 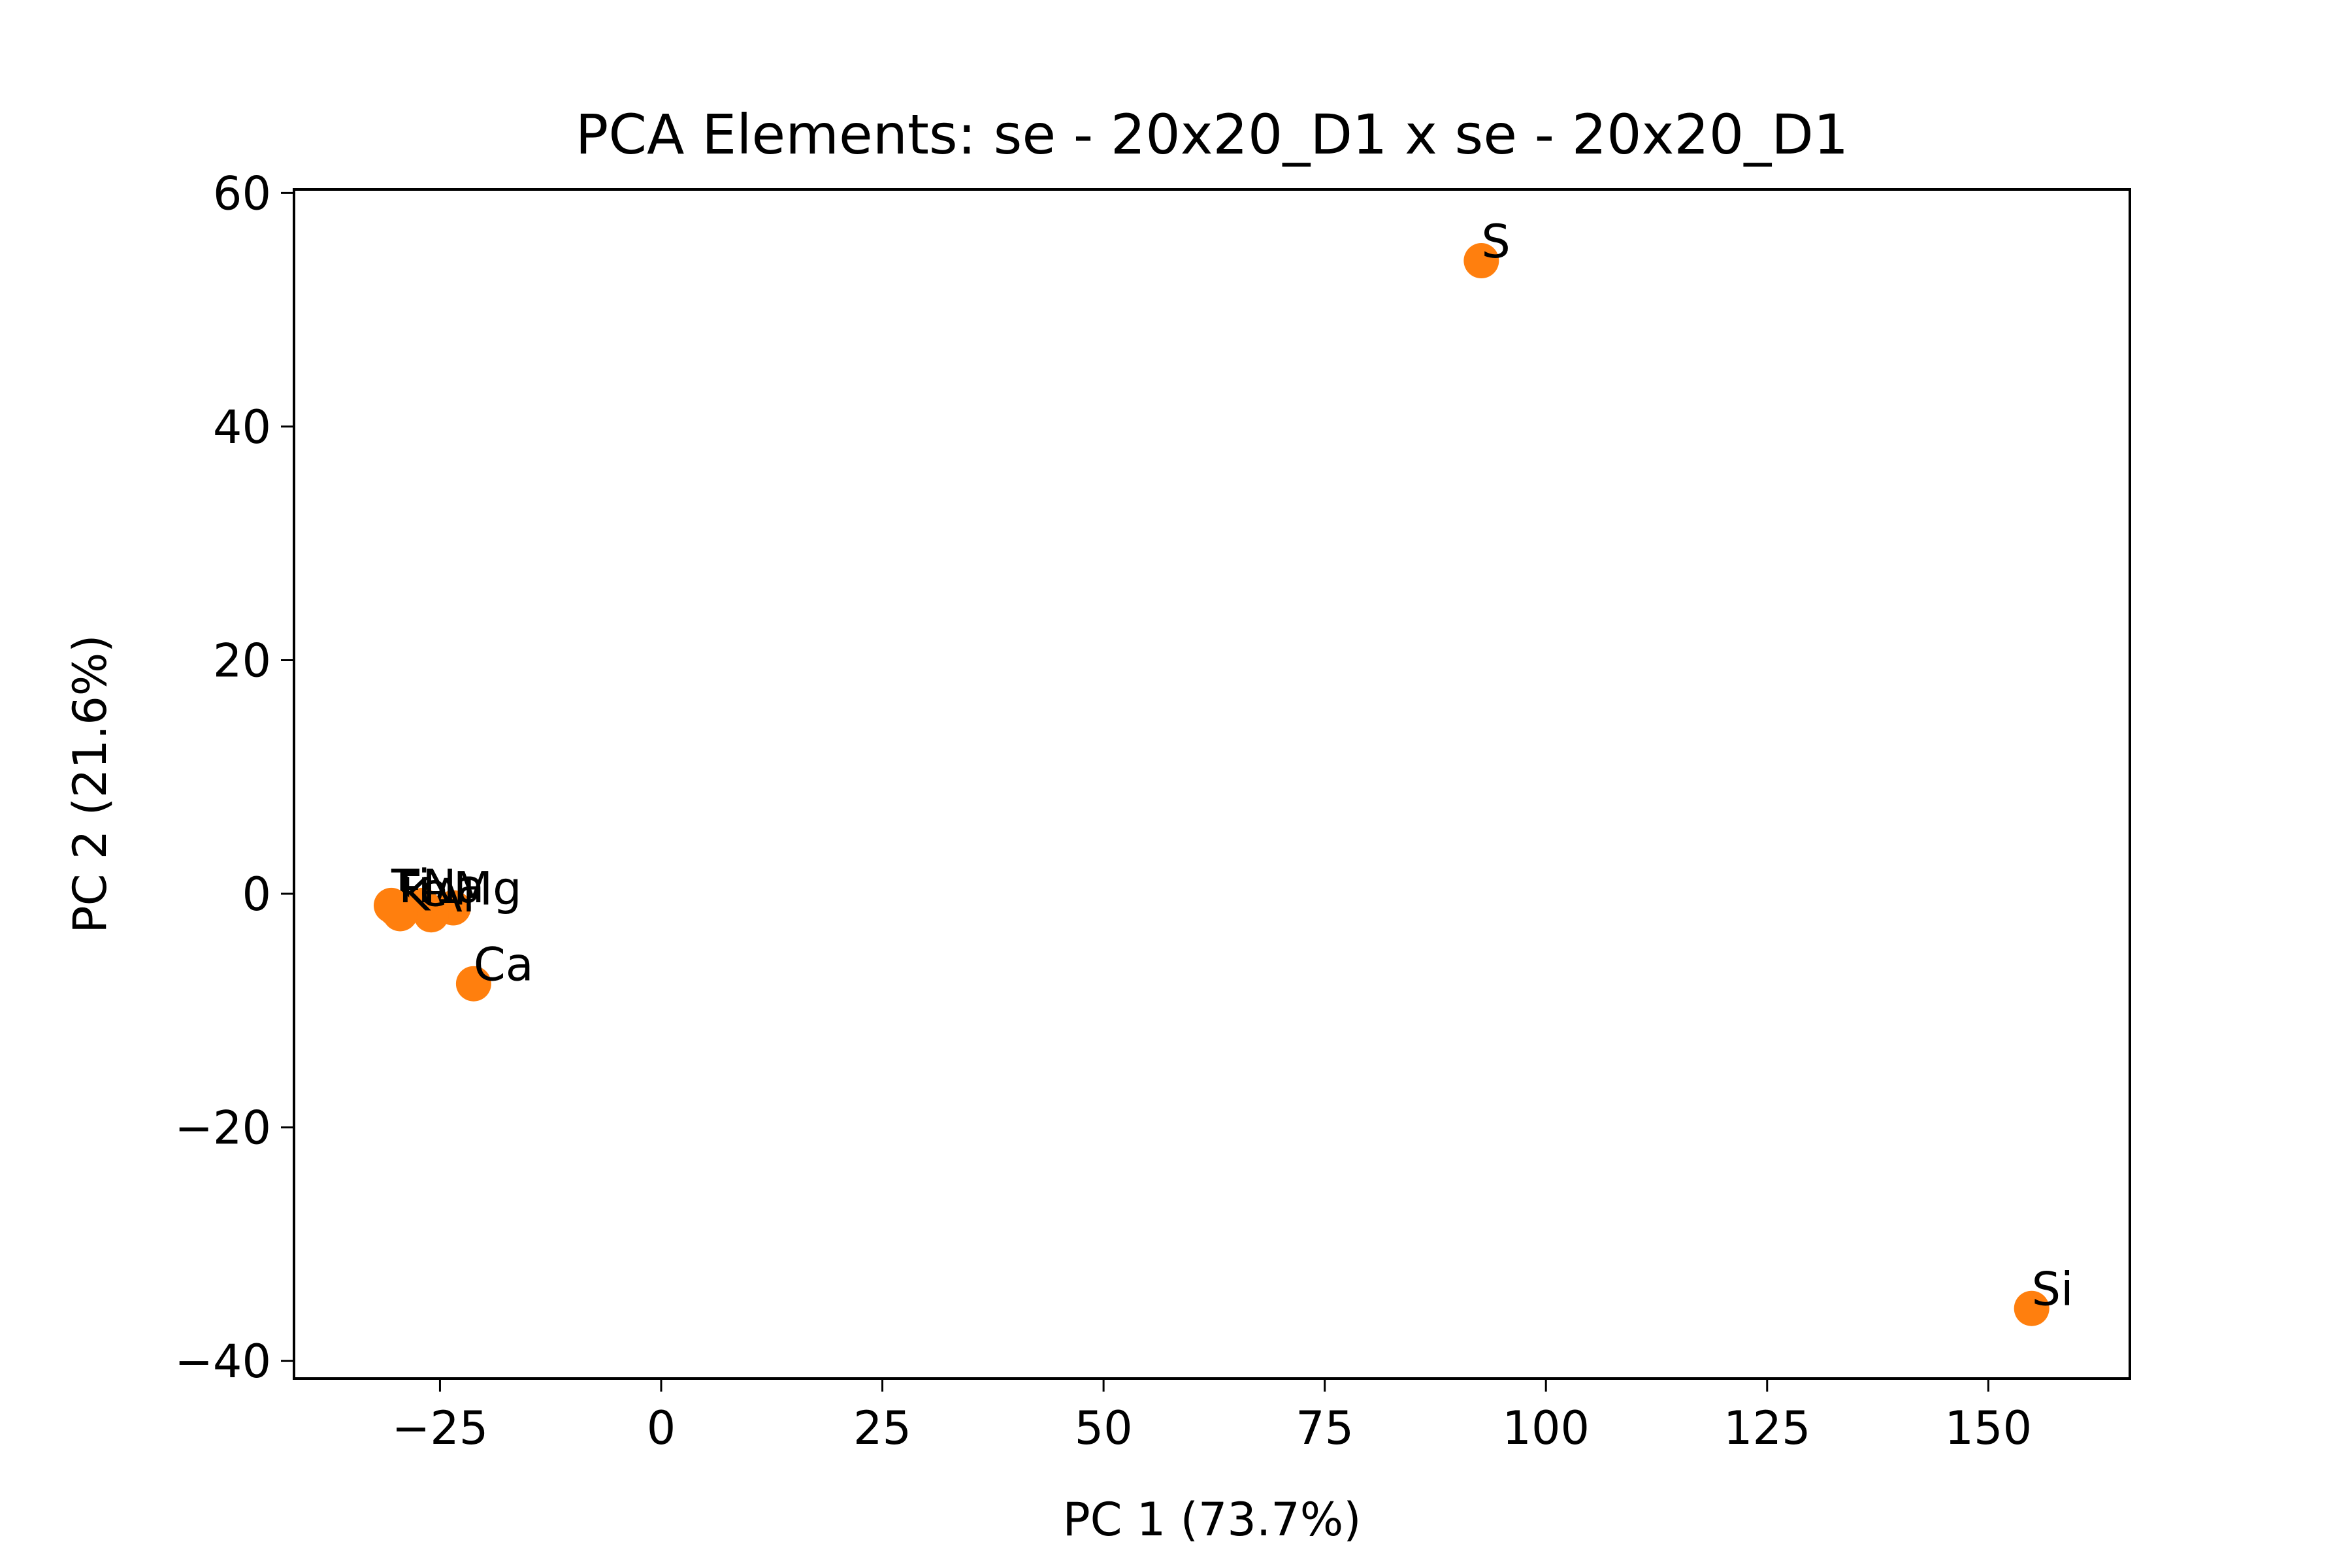 I want to click on point-label-ti: Ti, so click(x=411, y=886).